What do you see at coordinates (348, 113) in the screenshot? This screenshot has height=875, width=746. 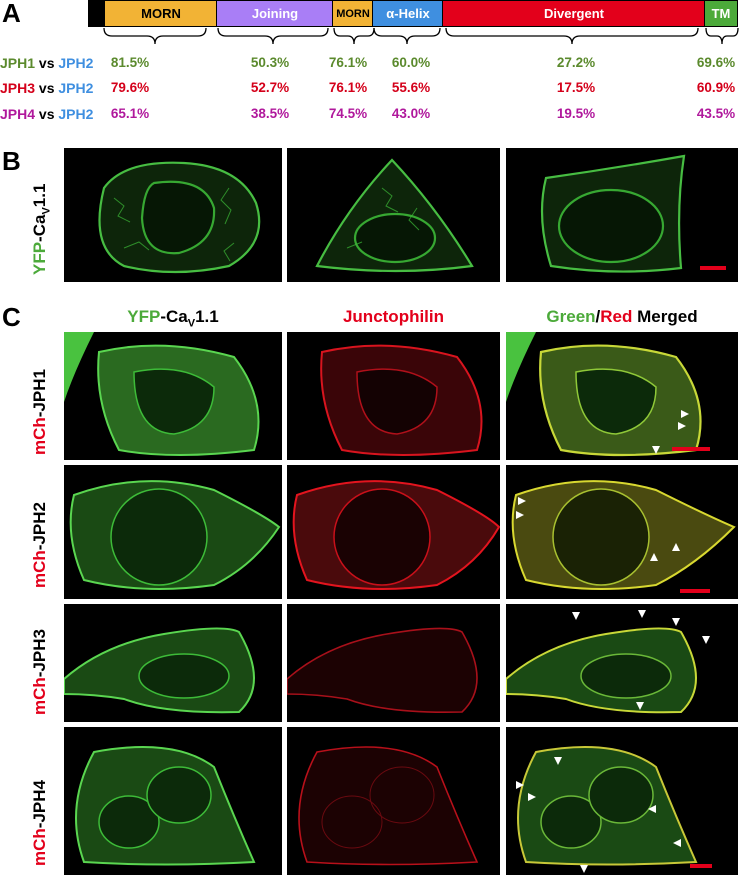 I see `pct-value: 74.5%` at bounding box center [348, 113].